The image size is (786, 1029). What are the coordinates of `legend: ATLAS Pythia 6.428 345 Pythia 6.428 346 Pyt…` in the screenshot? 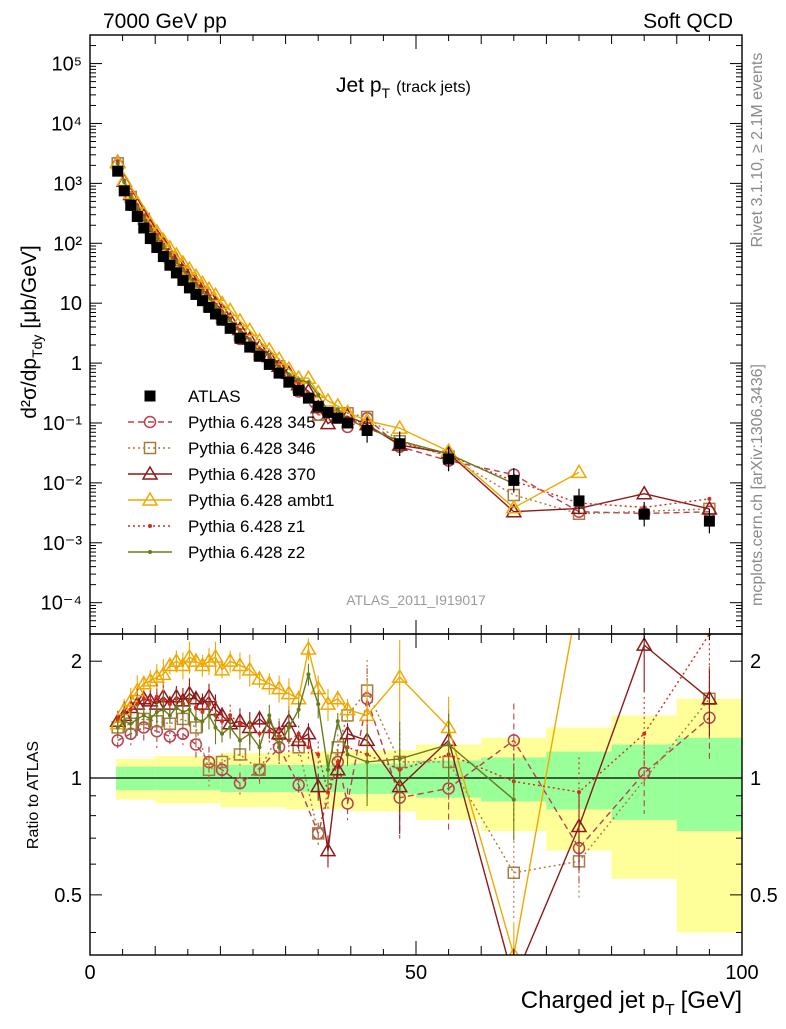 It's located at (231, 474).